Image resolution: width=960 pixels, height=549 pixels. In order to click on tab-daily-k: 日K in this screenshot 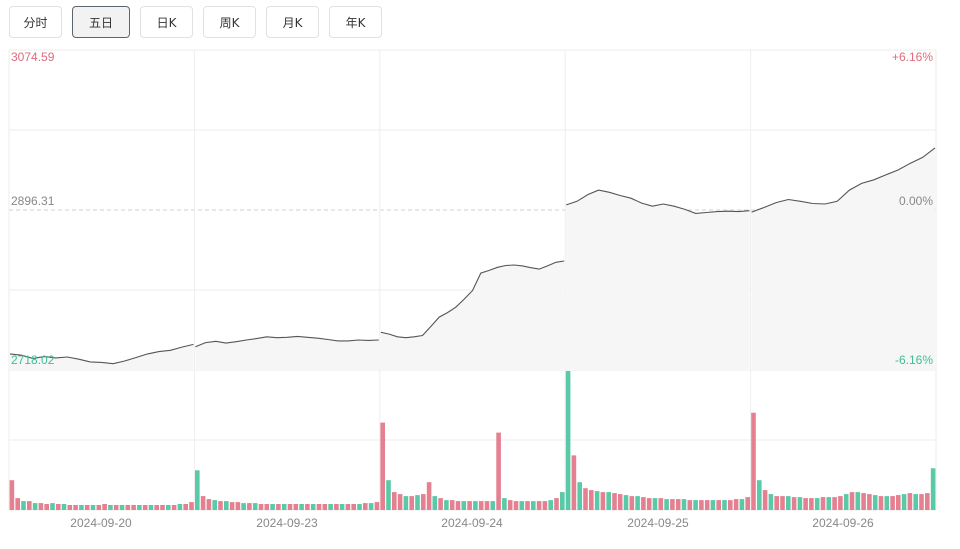, I will do `click(166, 22)`.